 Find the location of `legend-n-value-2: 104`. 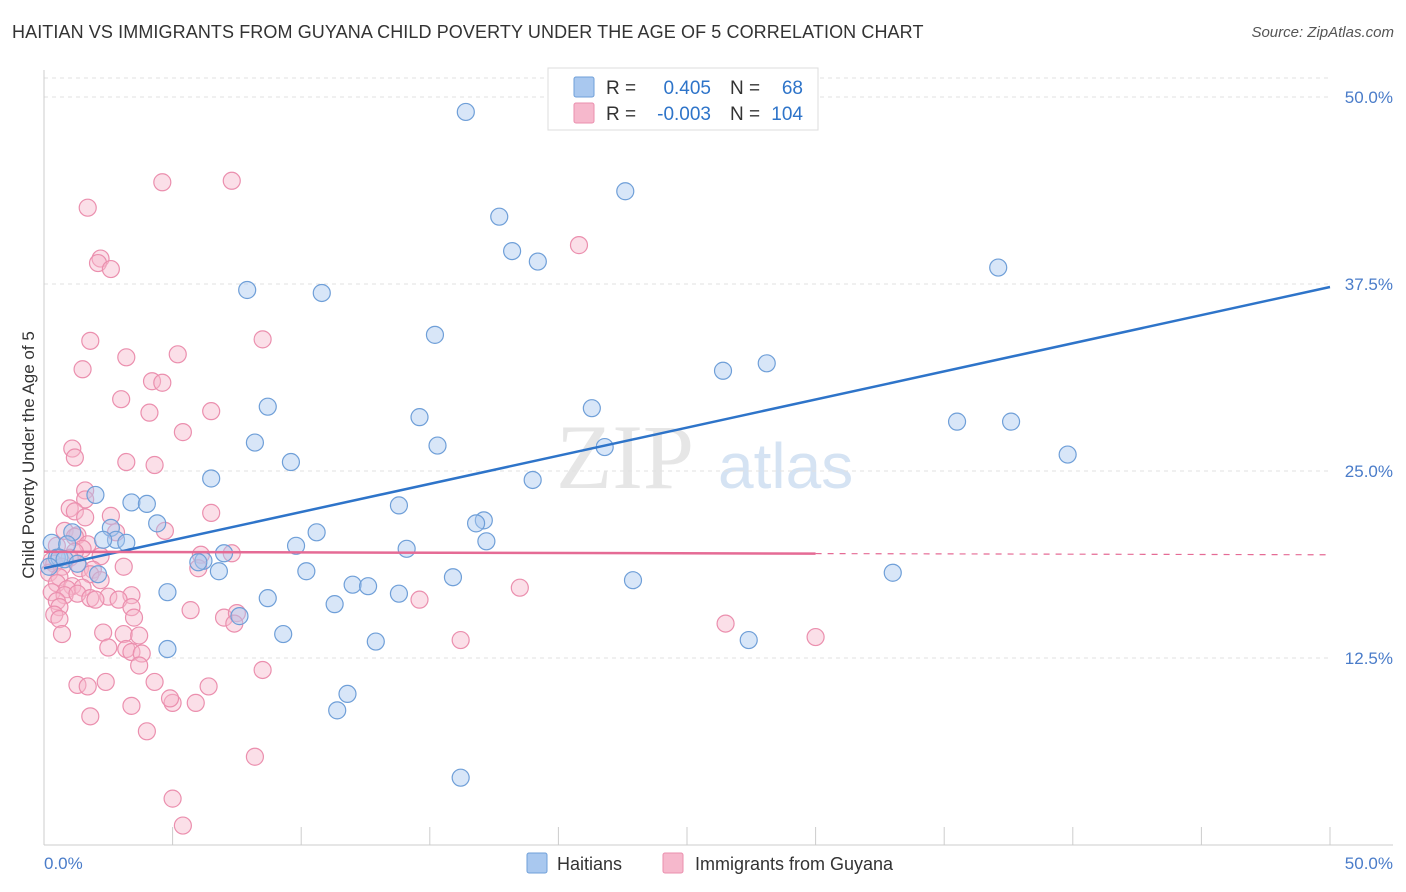

legend-n-value-2: 104 is located at coordinates (787, 114).